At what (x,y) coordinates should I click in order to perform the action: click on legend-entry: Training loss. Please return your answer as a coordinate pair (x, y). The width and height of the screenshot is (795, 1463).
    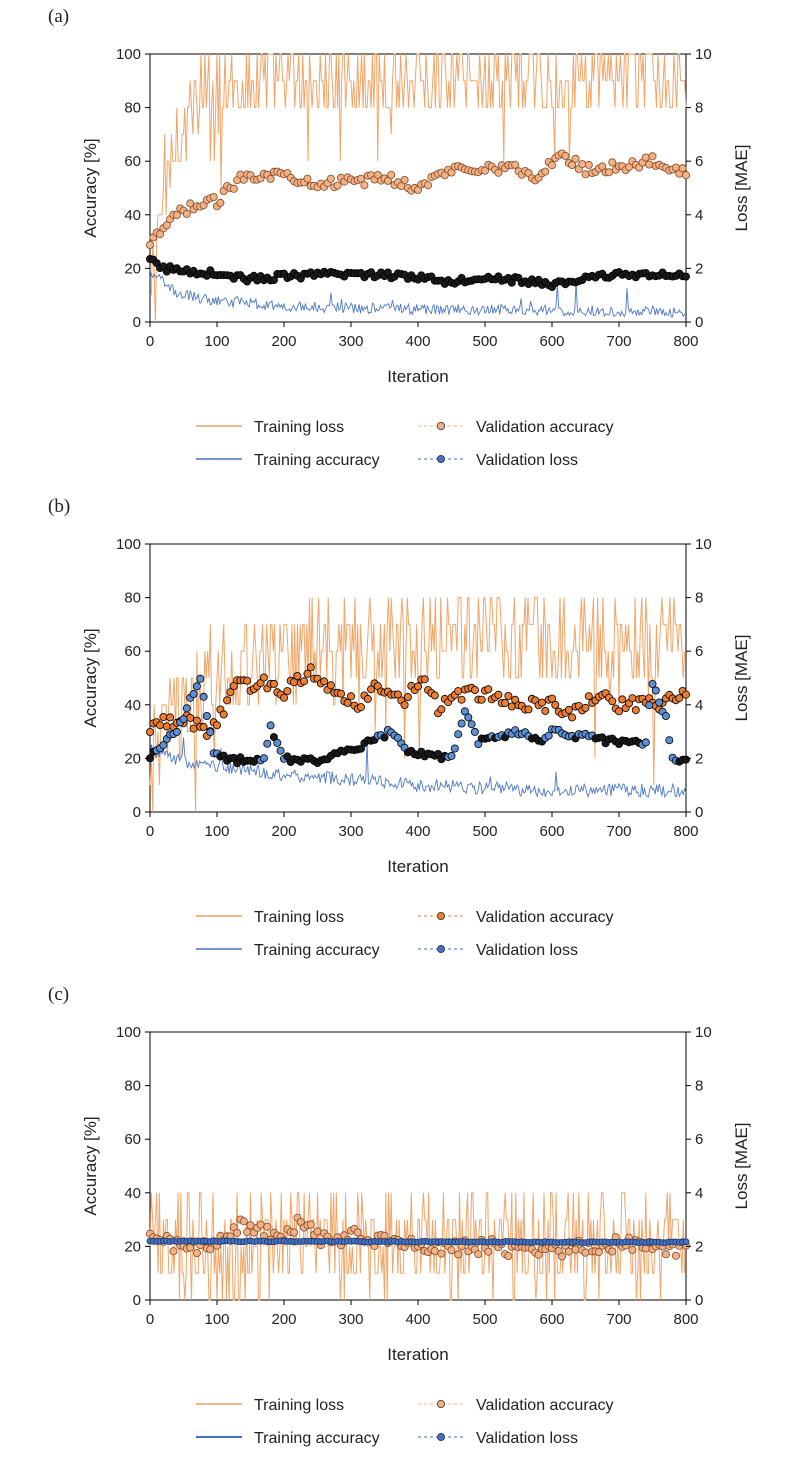
    Looking at the image, I should click on (270, 427).